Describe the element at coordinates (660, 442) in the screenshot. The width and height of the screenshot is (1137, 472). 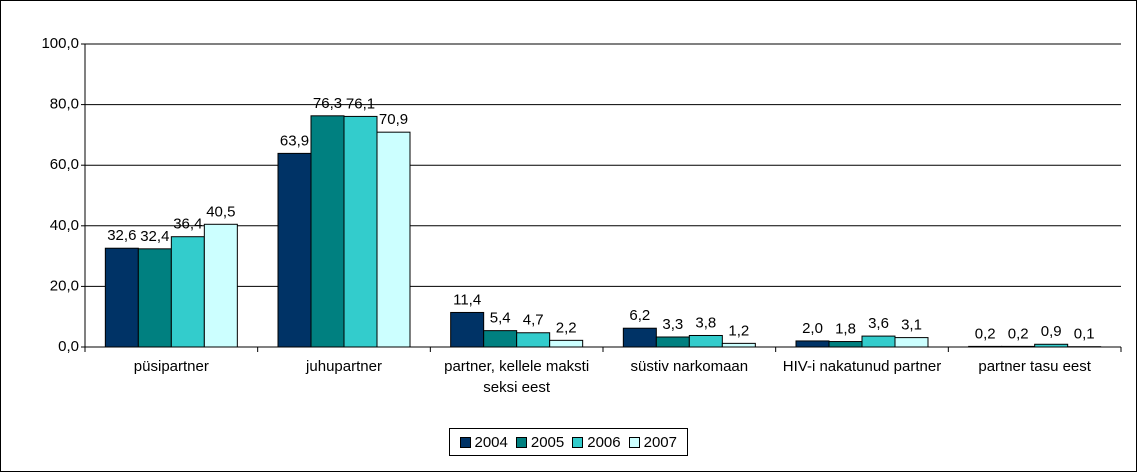
I see `legend-label: 2007` at that location.